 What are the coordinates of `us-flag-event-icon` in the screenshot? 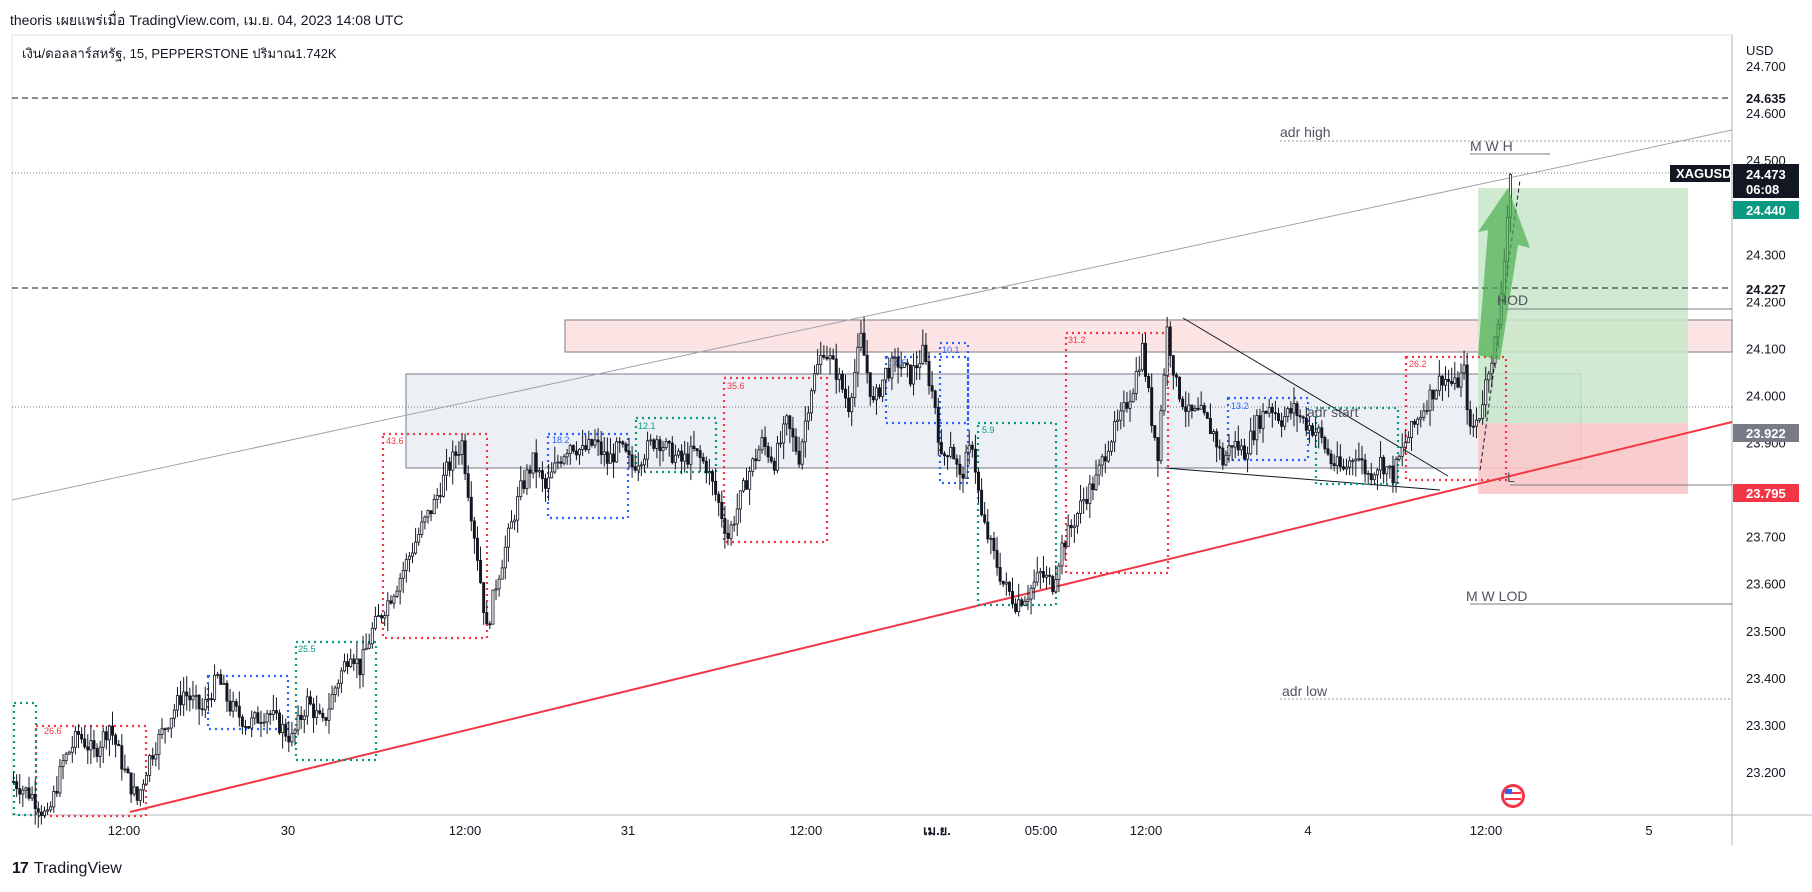 It's located at (1513, 796).